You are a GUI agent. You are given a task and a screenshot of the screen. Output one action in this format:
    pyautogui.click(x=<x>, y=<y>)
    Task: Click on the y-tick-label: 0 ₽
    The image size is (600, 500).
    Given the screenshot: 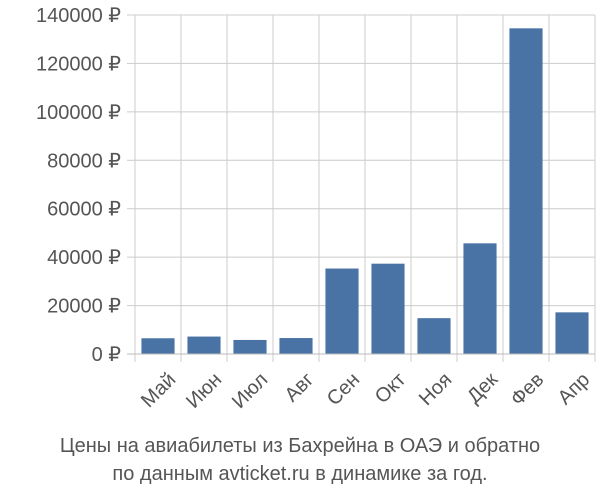 What is the action you would take?
    pyautogui.click(x=107, y=355)
    